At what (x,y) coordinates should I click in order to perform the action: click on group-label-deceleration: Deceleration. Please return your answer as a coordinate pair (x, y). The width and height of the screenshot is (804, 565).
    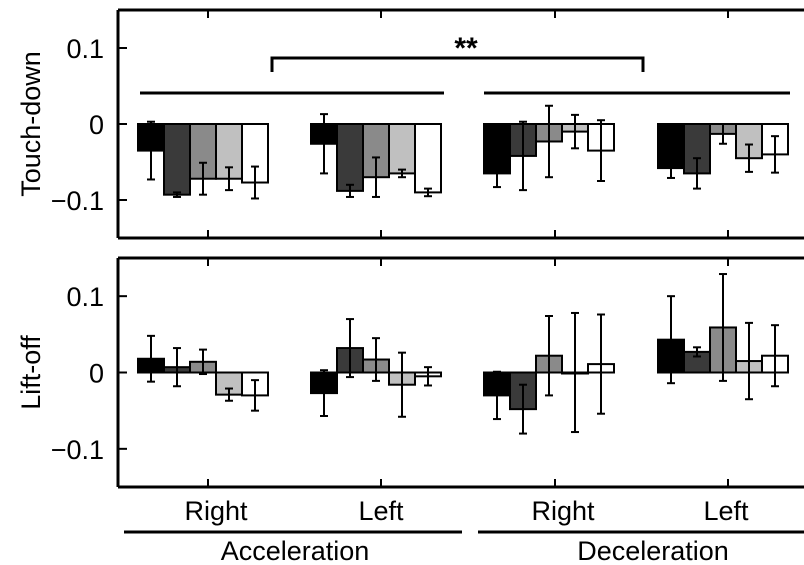
    Looking at the image, I should click on (653, 550).